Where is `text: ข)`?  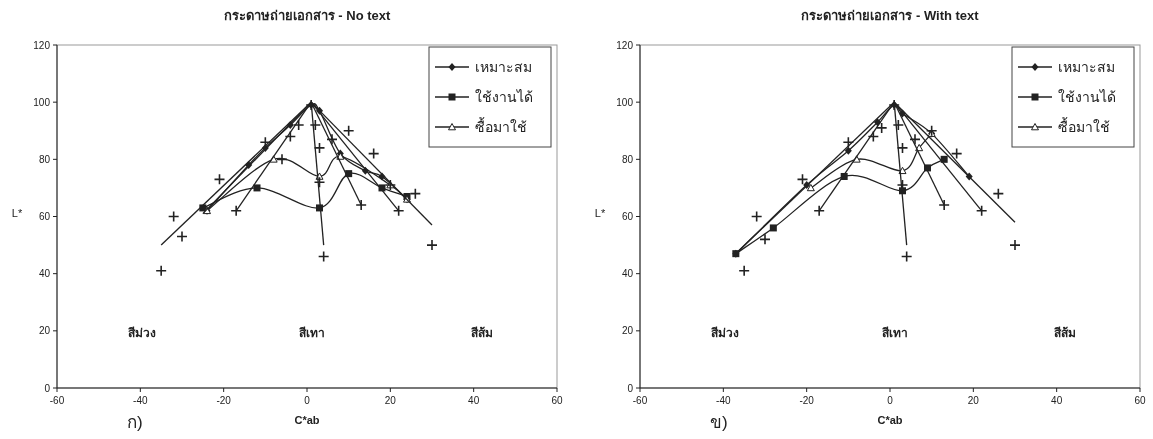 text: ข) is located at coordinates (719, 422).